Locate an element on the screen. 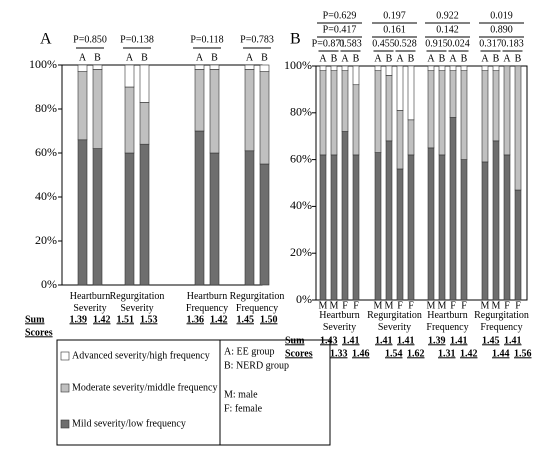 The image size is (550, 450). legend-notes-box is located at coordinates (275, 392).